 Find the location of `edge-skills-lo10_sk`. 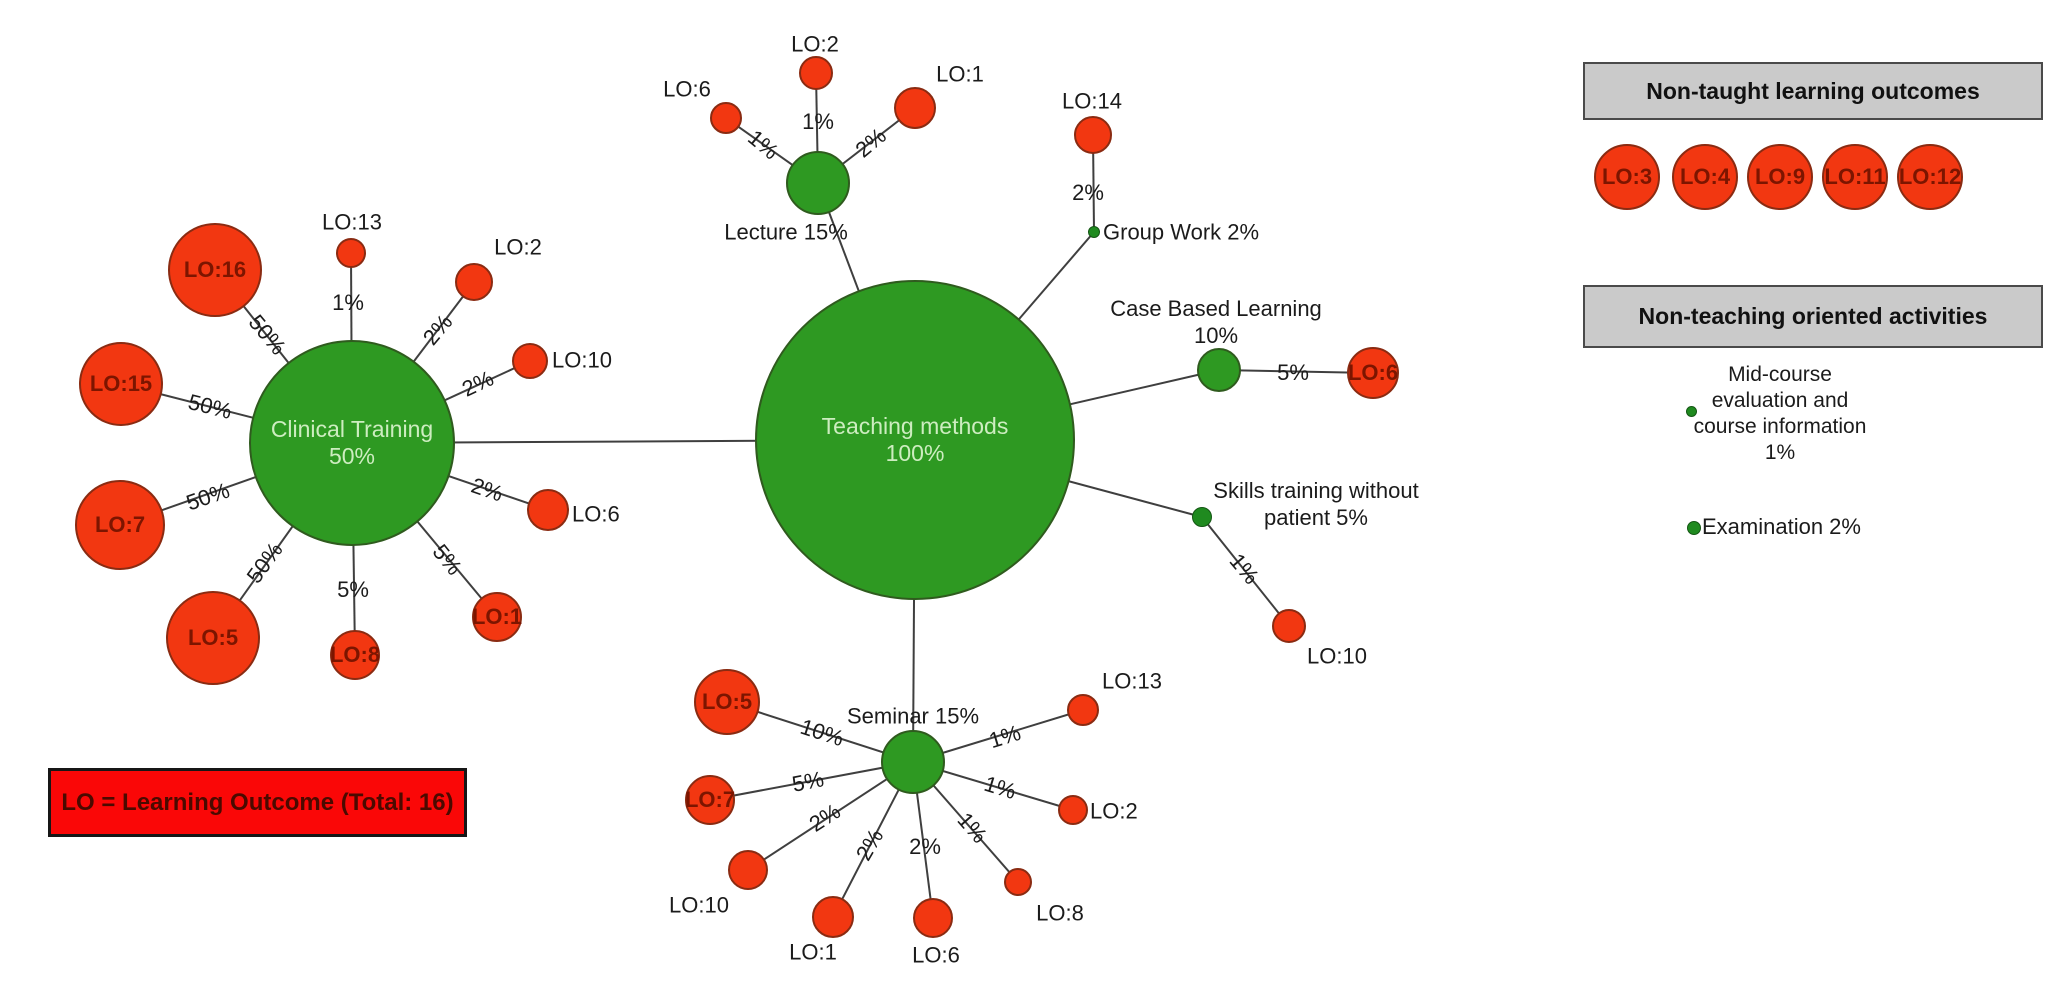

edge-skills-lo10_sk is located at coordinates (1245, 571).